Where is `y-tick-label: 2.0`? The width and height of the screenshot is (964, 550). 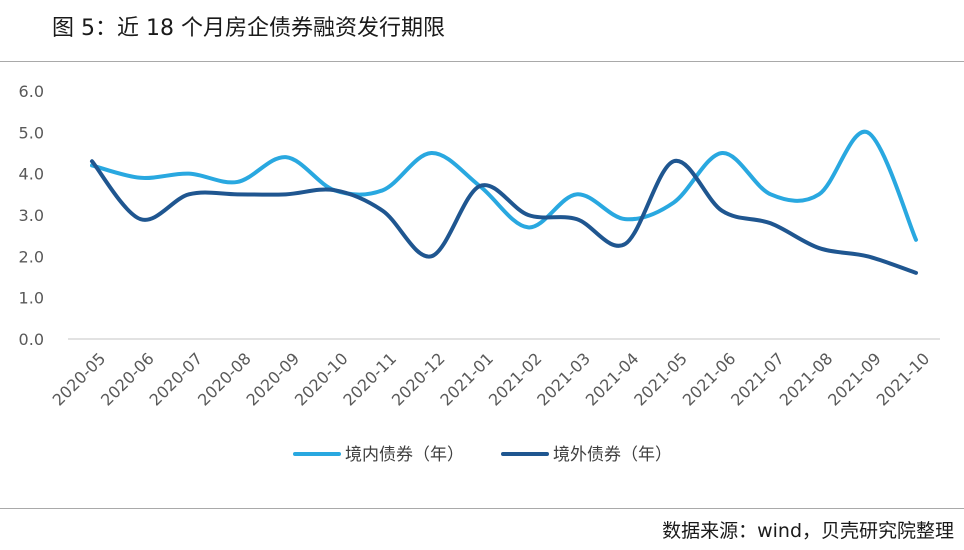 y-tick-label: 2.0 is located at coordinates (31, 256).